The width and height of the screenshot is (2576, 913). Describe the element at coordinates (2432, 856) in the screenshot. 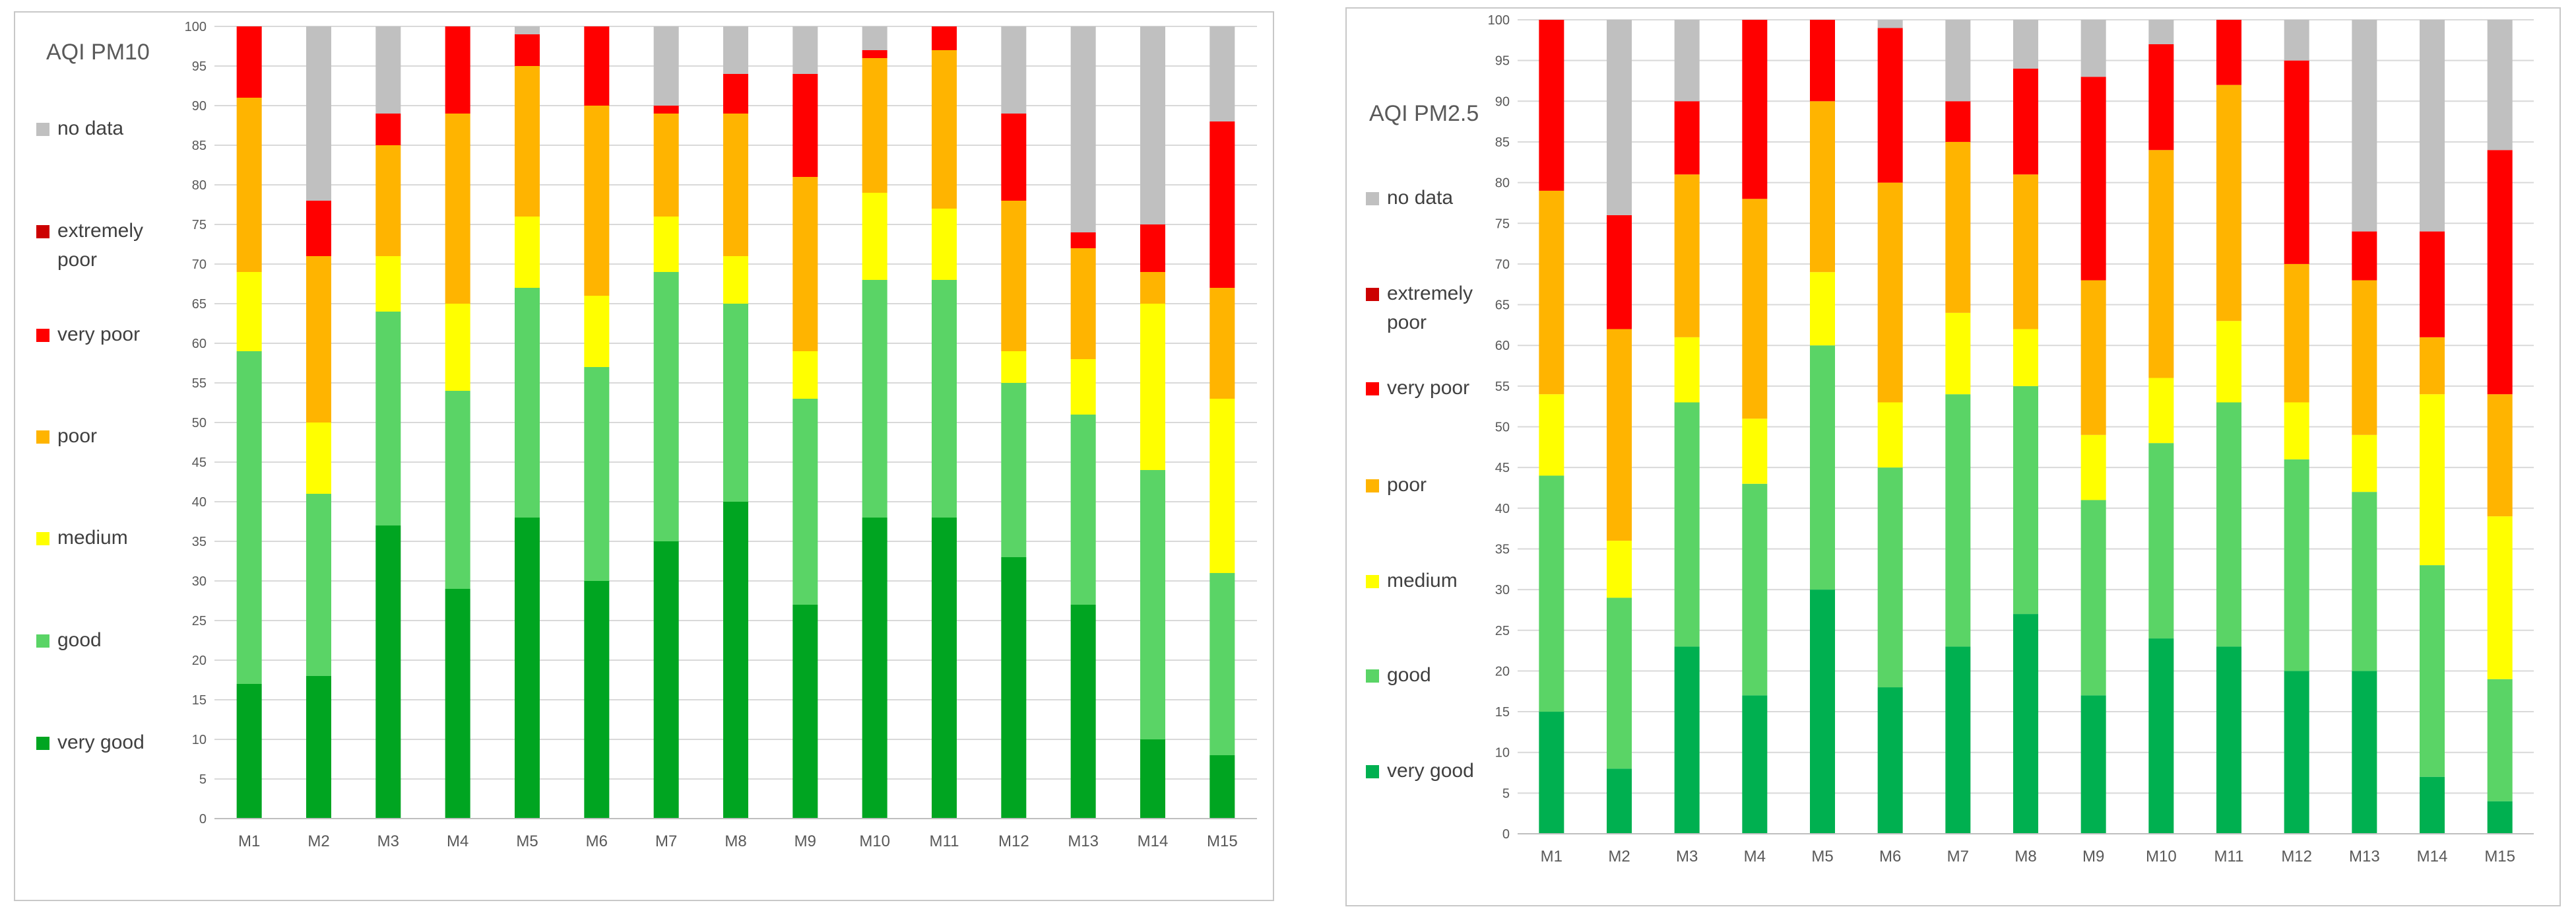

I see `x-tick-label: M14` at that location.